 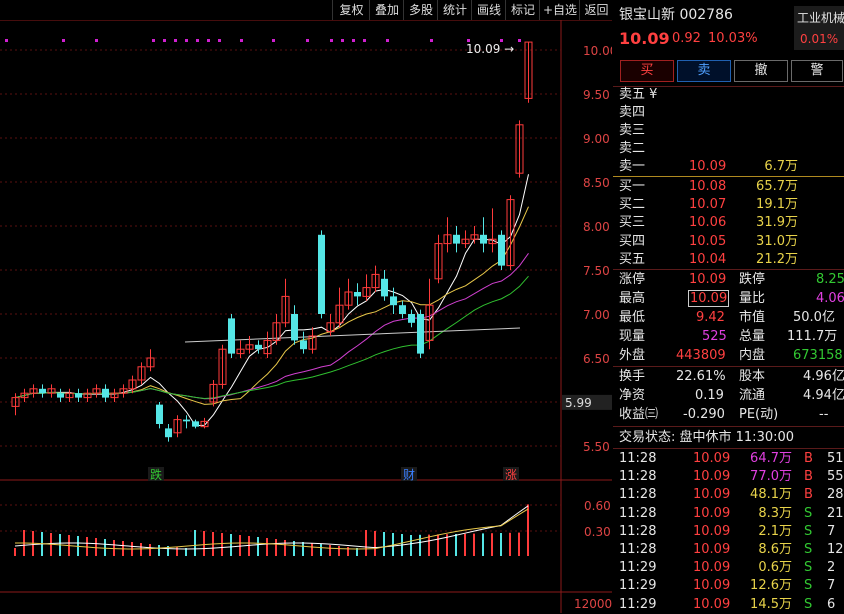 What do you see at coordinates (835, 458) in the screenshot?
I see `tick-count: 51` at bounding box center [835, 458].